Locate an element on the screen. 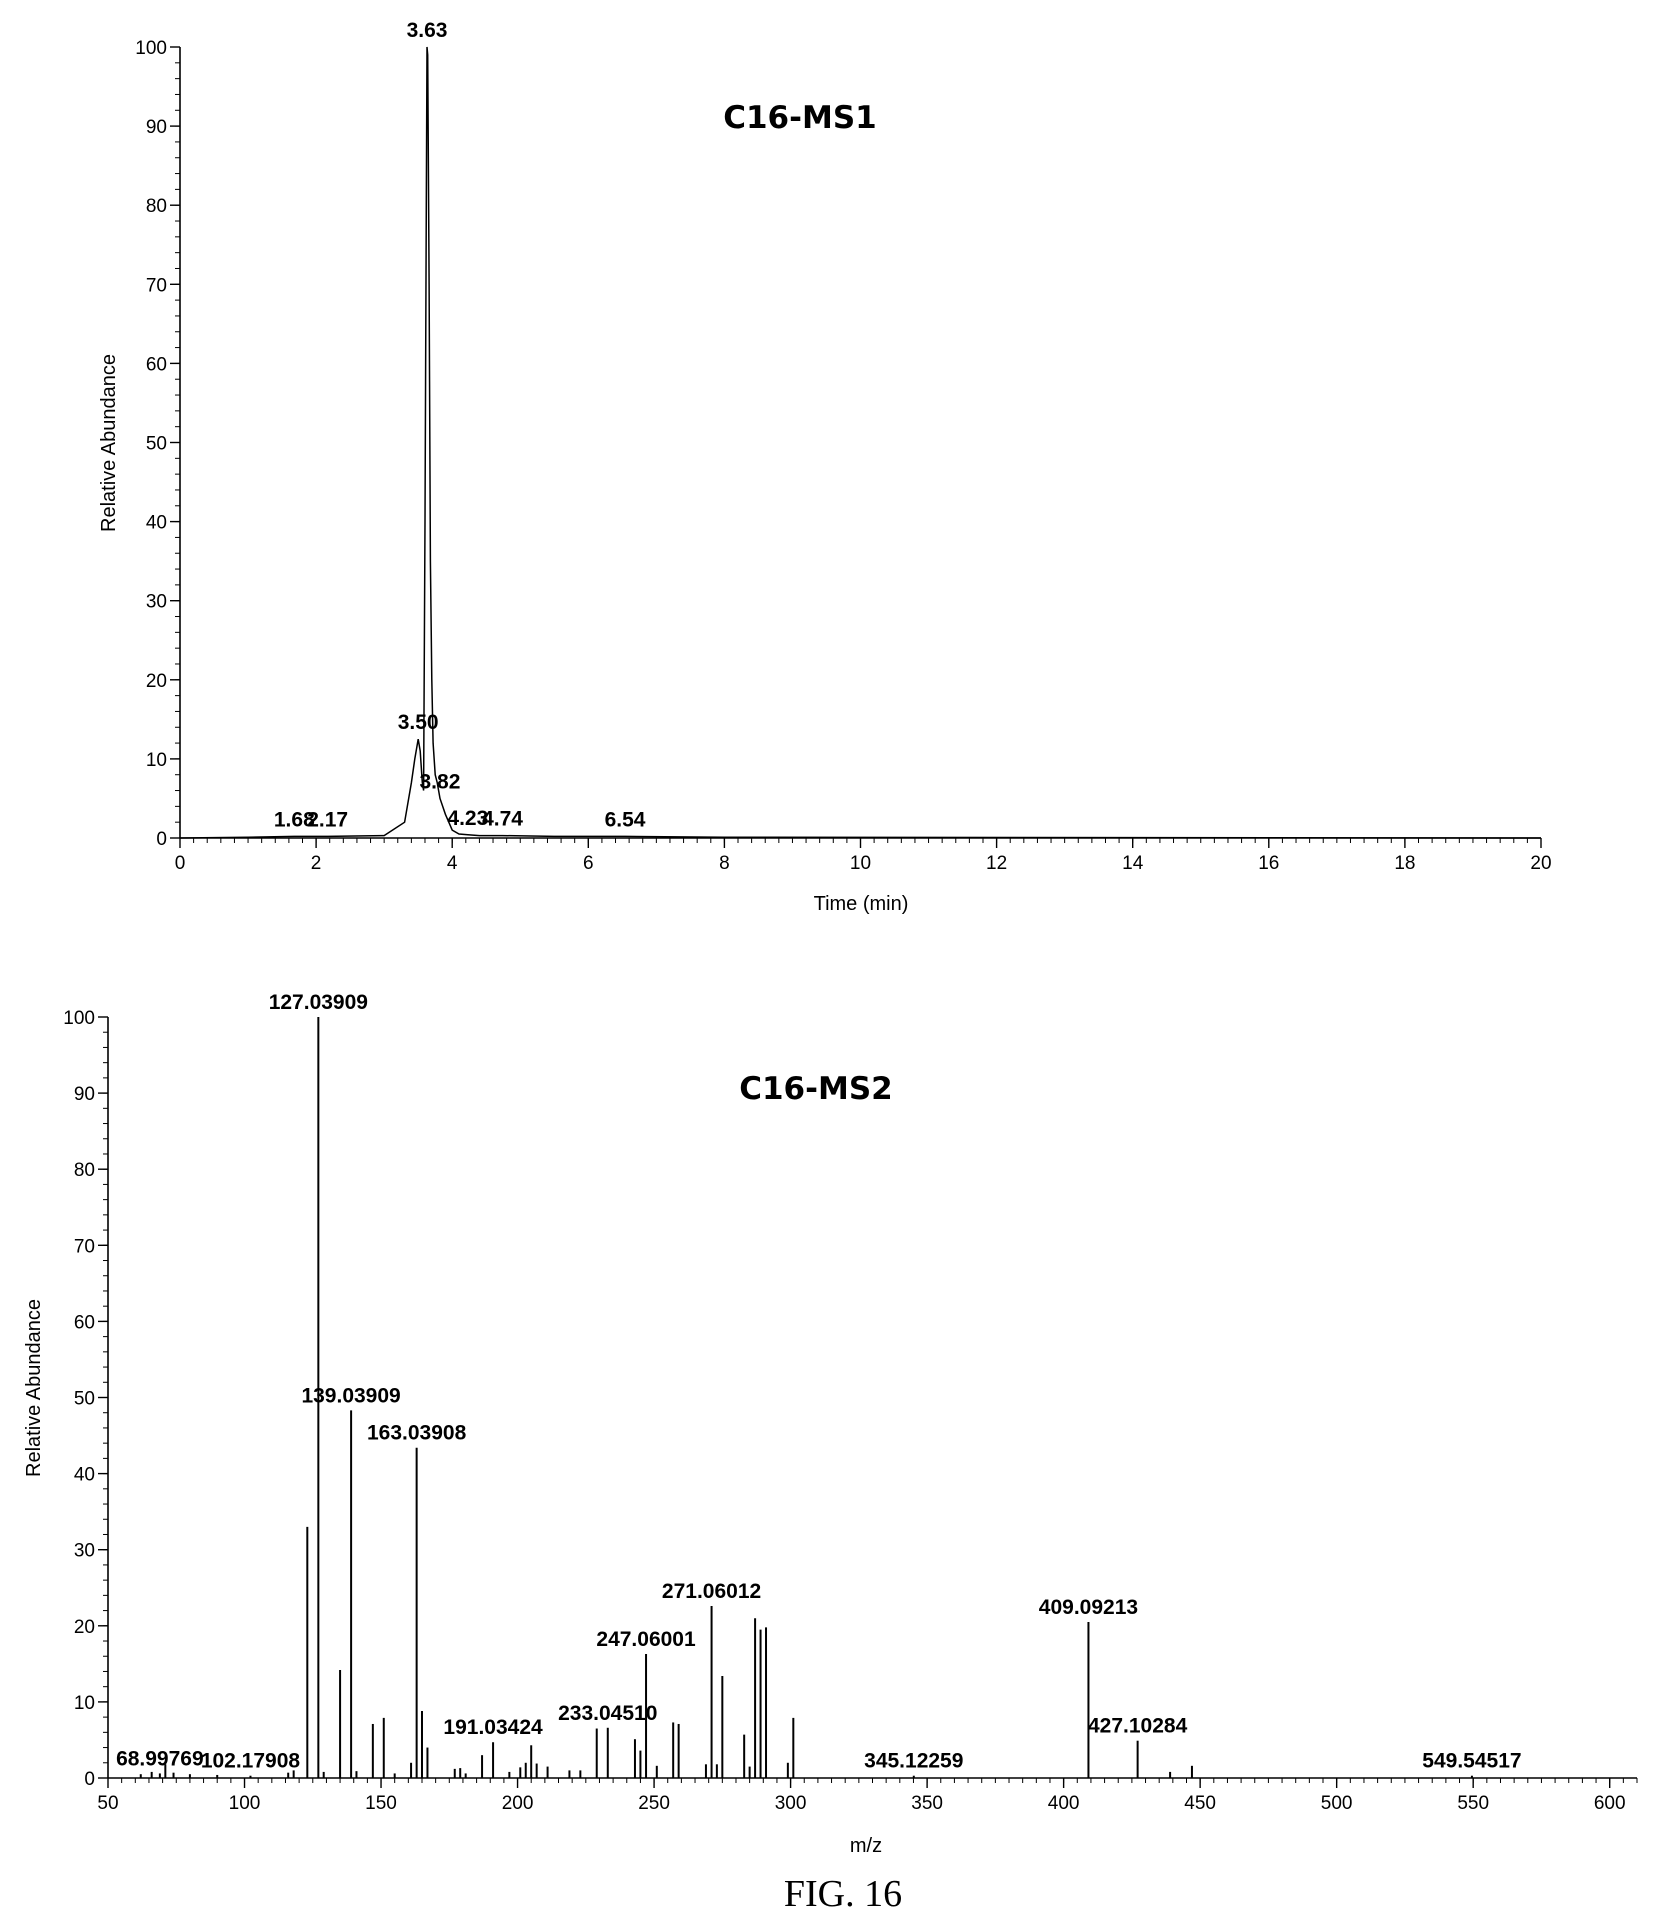  peak-label: 247.06001 is located at coordinates (646, 1639).